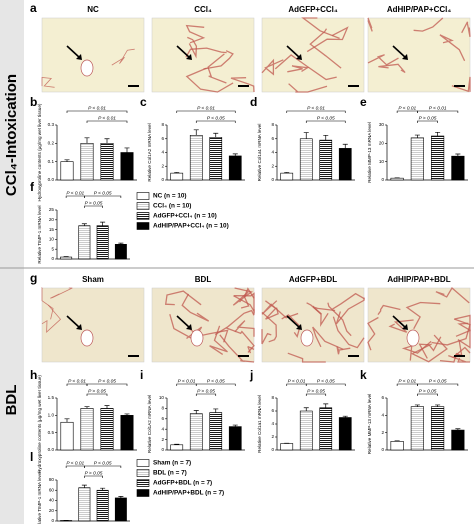  What do you see at coordinates (172, 206) in the screenshot?
I see `legend-label: CCl₄ (n = 10)` at bounding box center [172, 206].